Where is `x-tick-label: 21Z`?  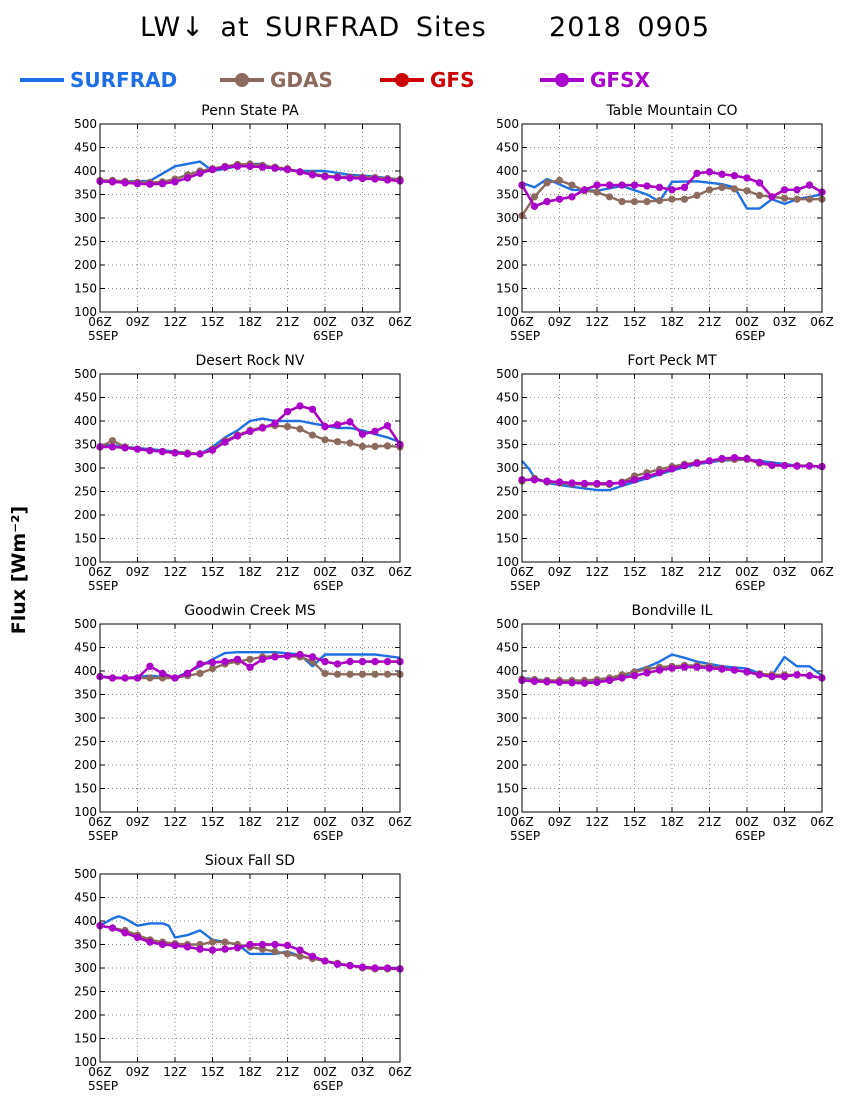 x-tick-label: 21Z is located at coordinates (288, 822).